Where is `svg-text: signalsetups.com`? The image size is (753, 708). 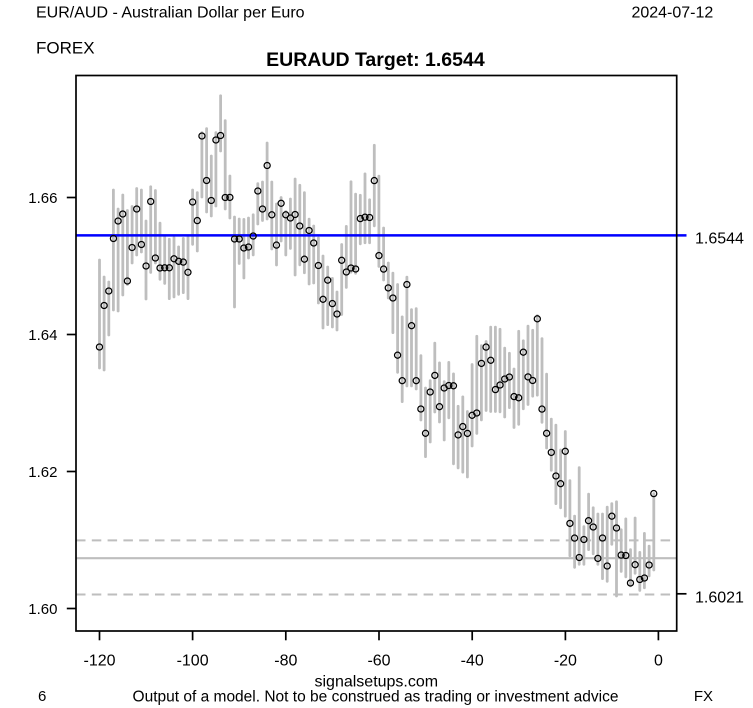 svg-text: signalsetups.com is located at coordinates (376, 682).